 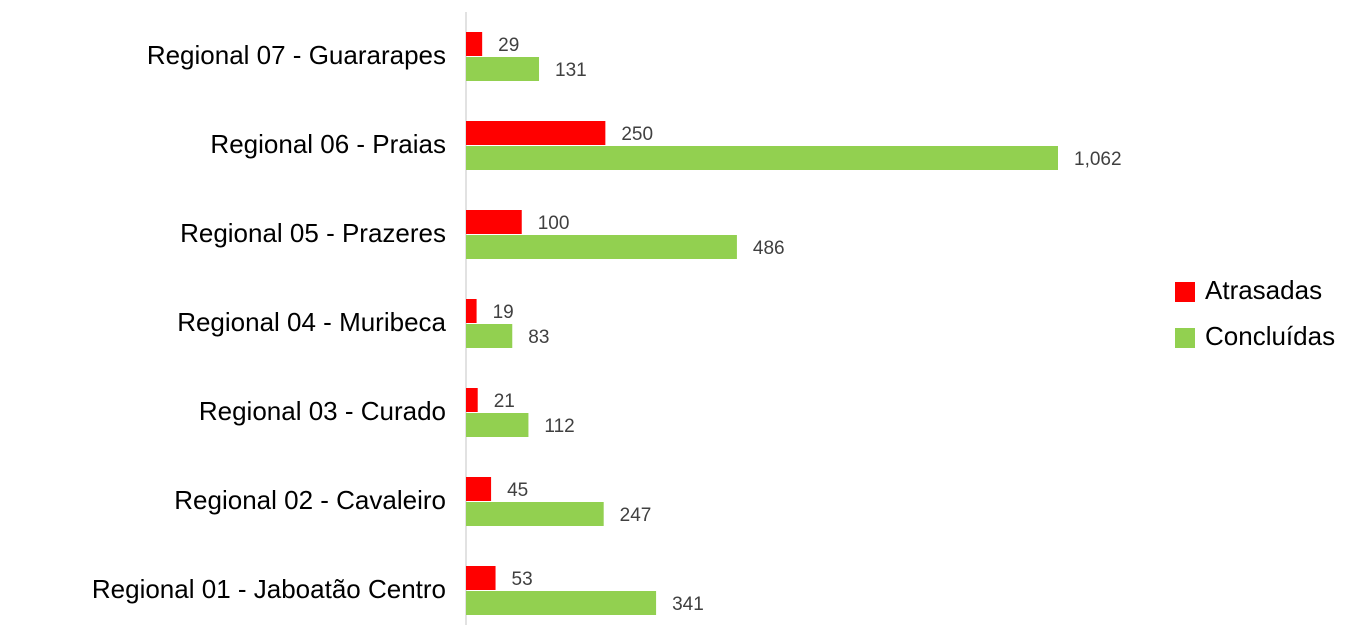 What do you see at coordinates (296, 55) in the screenshot?
I see `category-label: Regional 07 - Guararapes` at bounding box center [296, 55].